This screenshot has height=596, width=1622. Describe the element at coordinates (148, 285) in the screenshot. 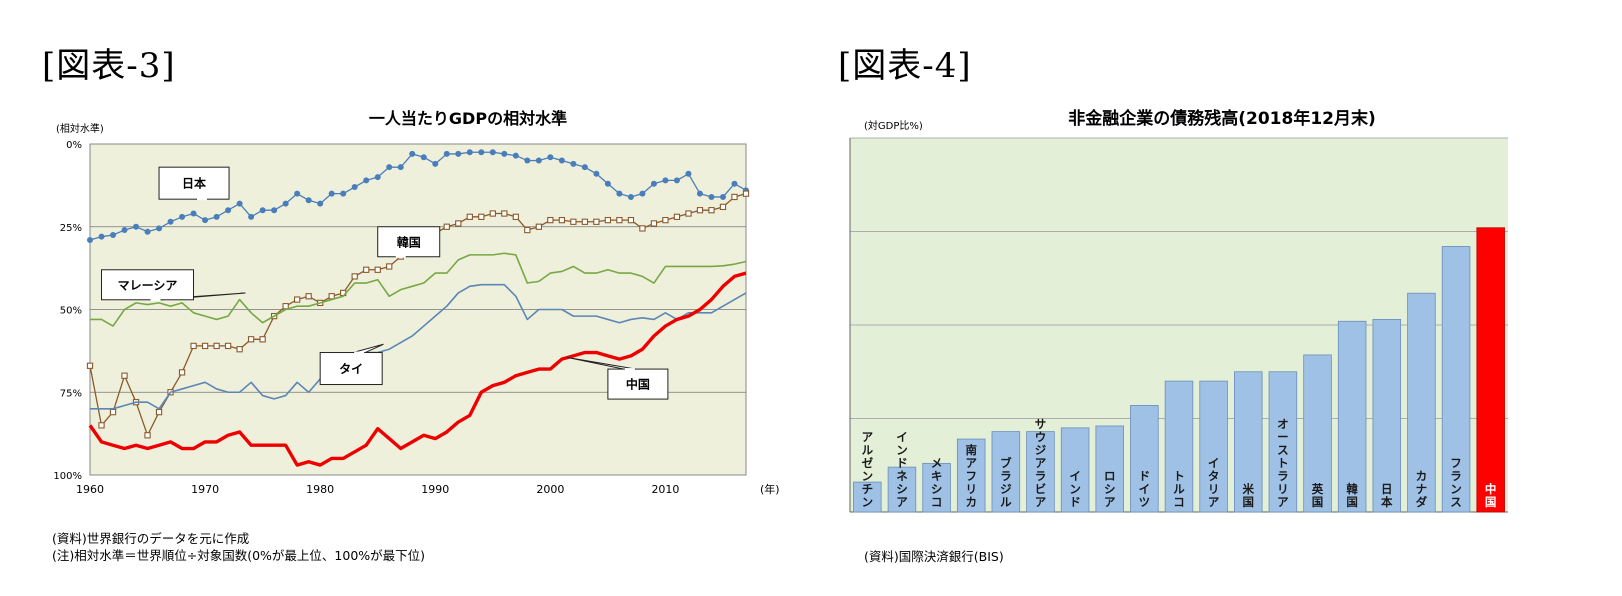

I see `series-label-malaysia: マレーシア` at that location.